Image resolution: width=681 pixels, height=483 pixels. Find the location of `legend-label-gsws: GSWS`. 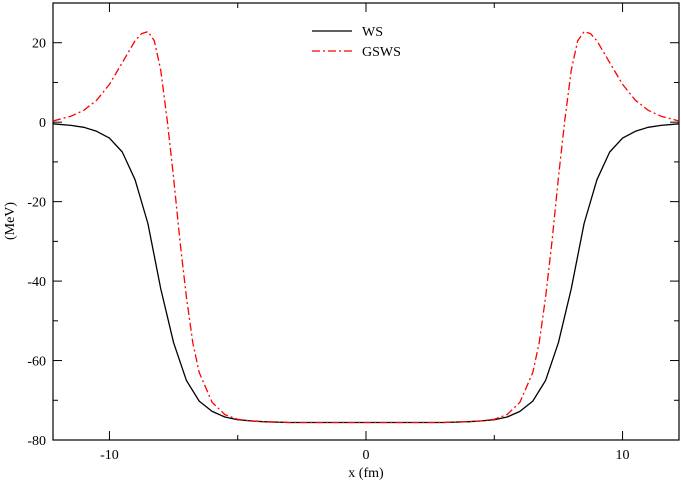

legend-label-gsws: GSWS is located at coordinates (381, 52).